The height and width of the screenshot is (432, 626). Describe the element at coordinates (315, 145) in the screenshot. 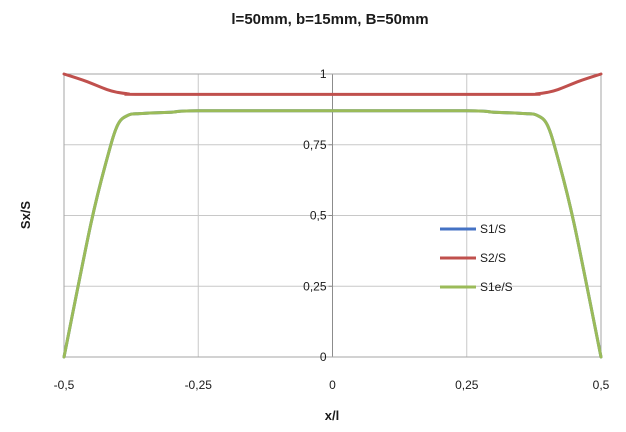

I see `y-tick-label: 0,75` at that location.